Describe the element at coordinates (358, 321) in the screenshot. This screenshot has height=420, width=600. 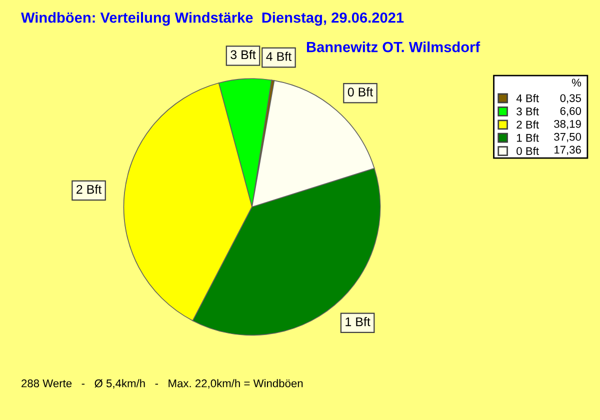
I see `slice-label: 1 Bft` at that location.